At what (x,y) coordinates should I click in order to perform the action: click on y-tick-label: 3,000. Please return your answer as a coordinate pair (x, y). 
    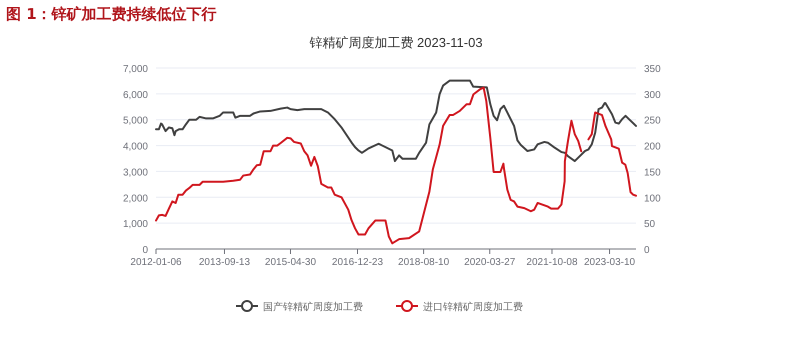
    Looking at the image, I should click on (135, 172).